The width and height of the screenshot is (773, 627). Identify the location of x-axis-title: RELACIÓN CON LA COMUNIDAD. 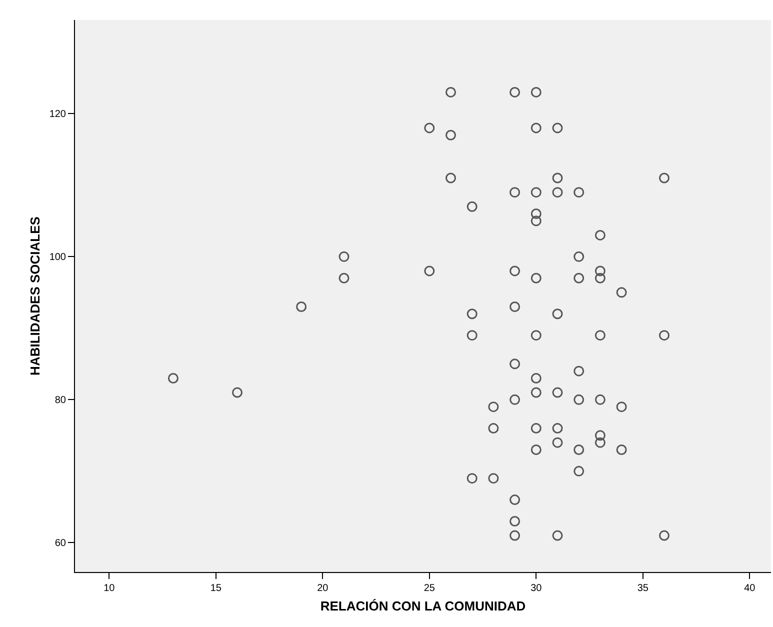
(423, 606).